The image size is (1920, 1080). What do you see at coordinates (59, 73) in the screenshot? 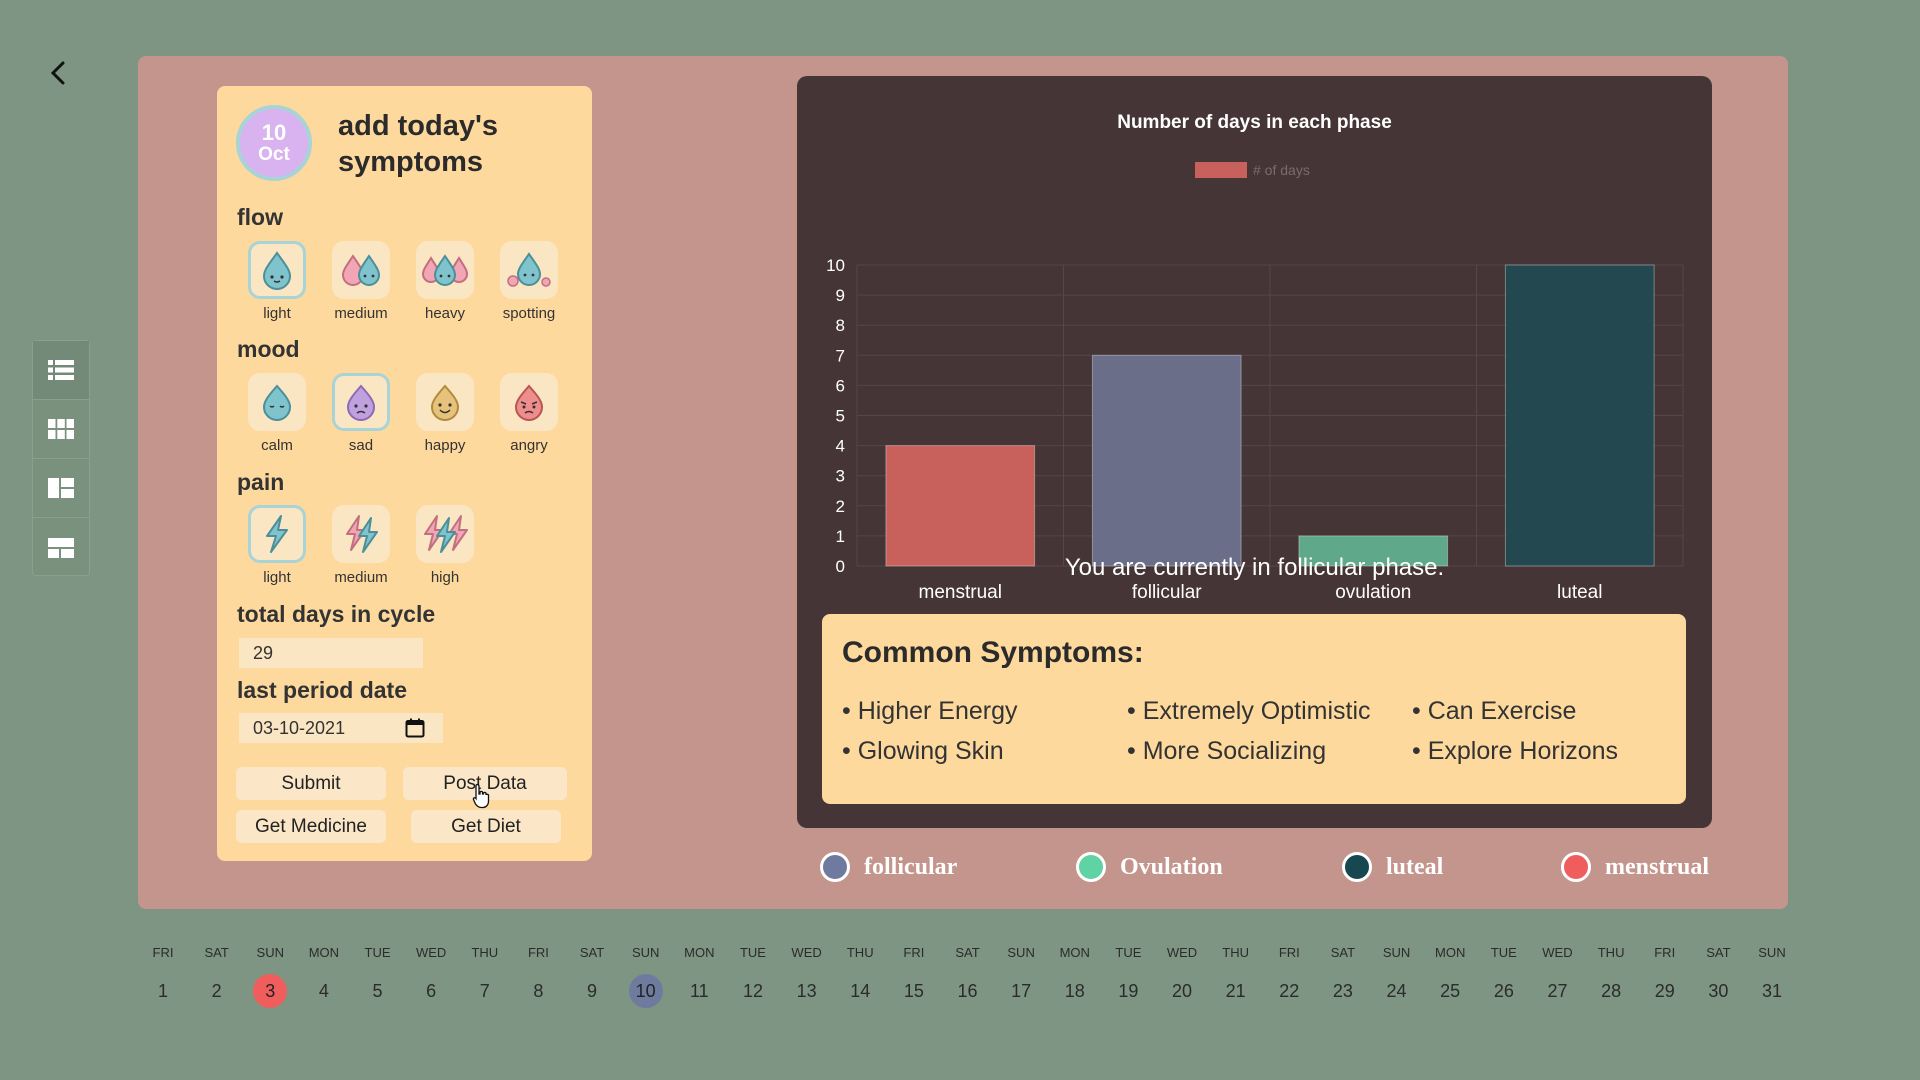
I see `back-button` at bounding box center [59, 73].